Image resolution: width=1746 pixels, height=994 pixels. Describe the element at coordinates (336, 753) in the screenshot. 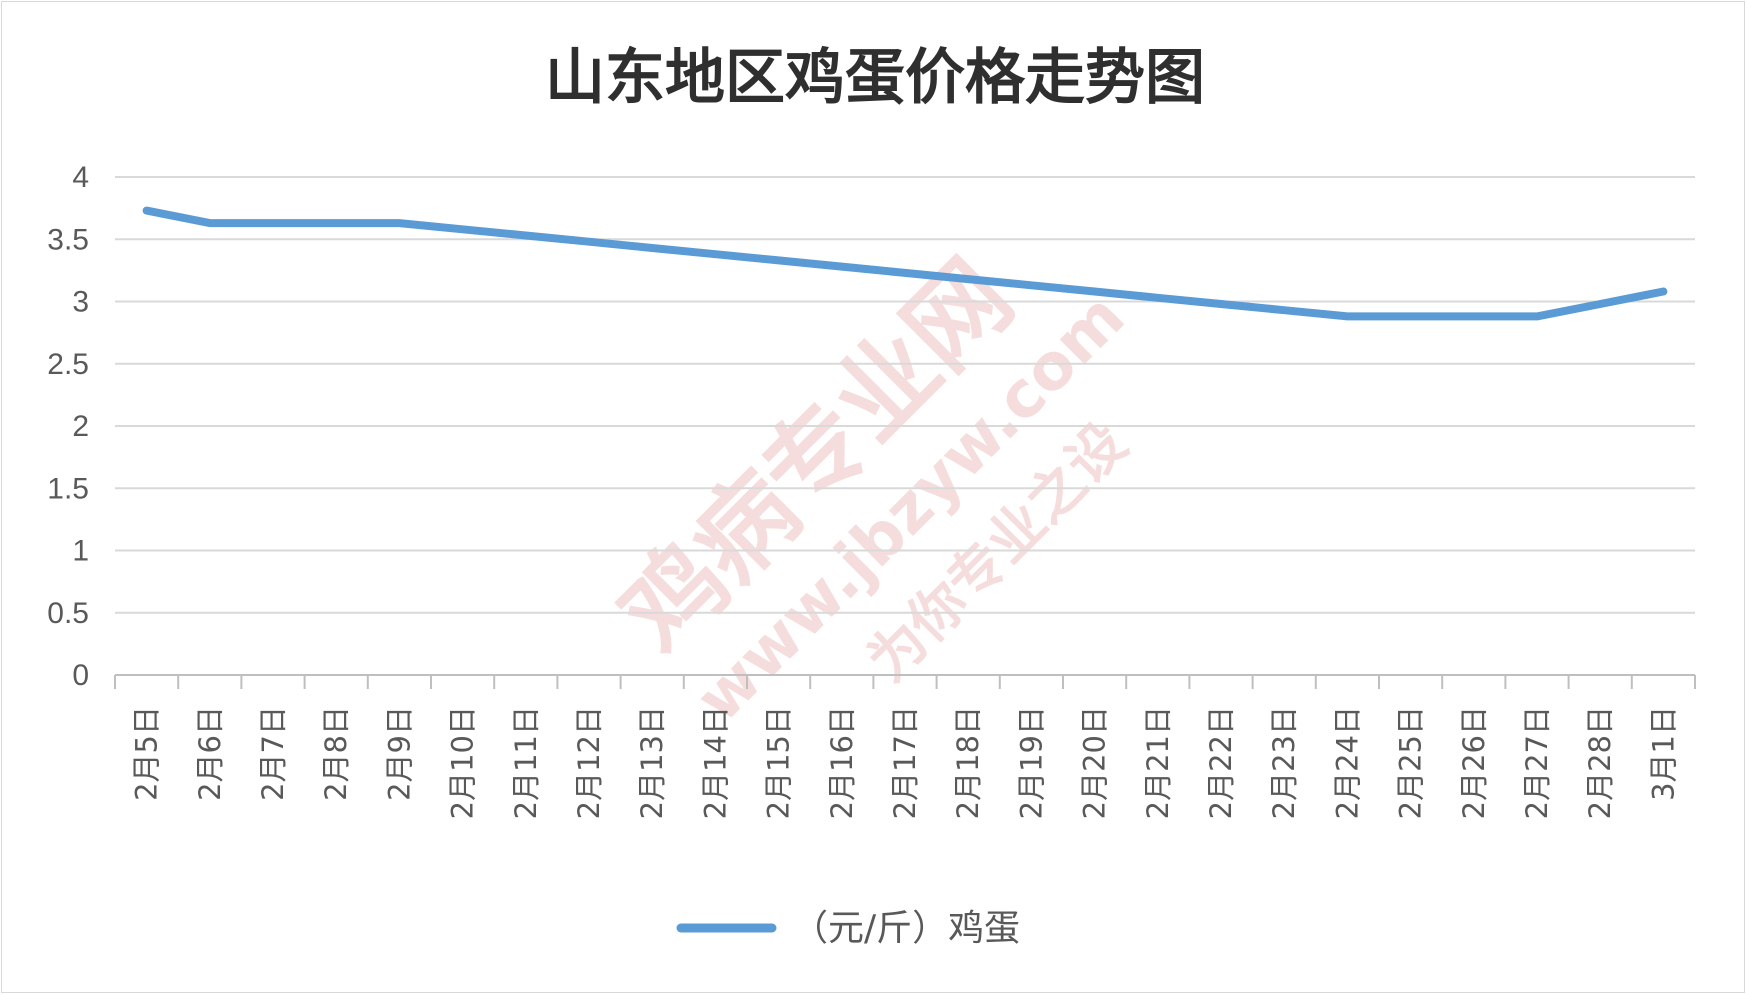

I see `x-tick-label: 2月8日` at that location.